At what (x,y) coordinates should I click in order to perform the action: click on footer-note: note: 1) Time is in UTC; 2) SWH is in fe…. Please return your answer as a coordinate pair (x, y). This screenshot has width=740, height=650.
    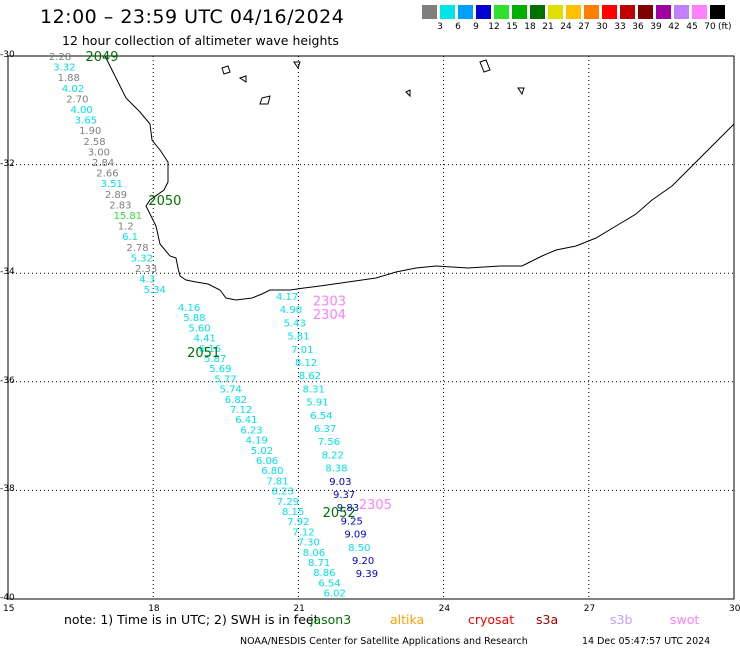
    Looking at the image, I should click on (191, 619).